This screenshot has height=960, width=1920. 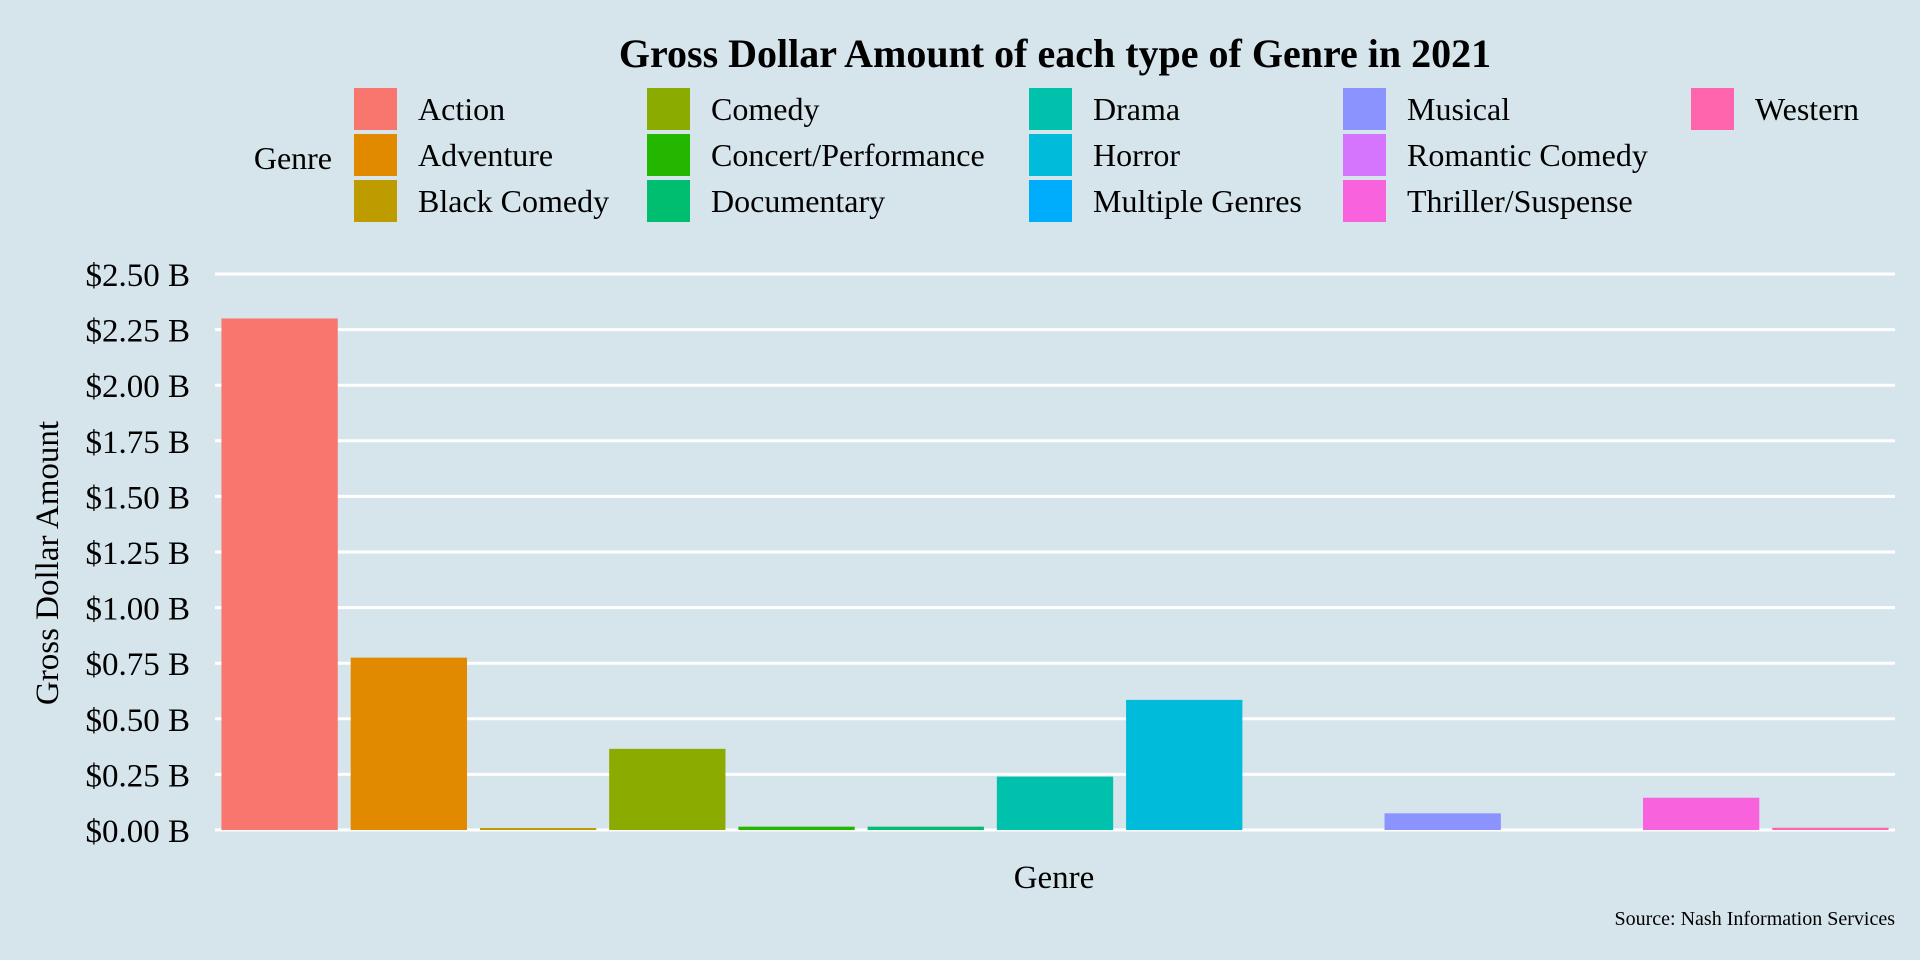 What do you see at coordinates (667, 789) in the screenshot?
I see `bar-comedy` at bounding box center [667, 789].